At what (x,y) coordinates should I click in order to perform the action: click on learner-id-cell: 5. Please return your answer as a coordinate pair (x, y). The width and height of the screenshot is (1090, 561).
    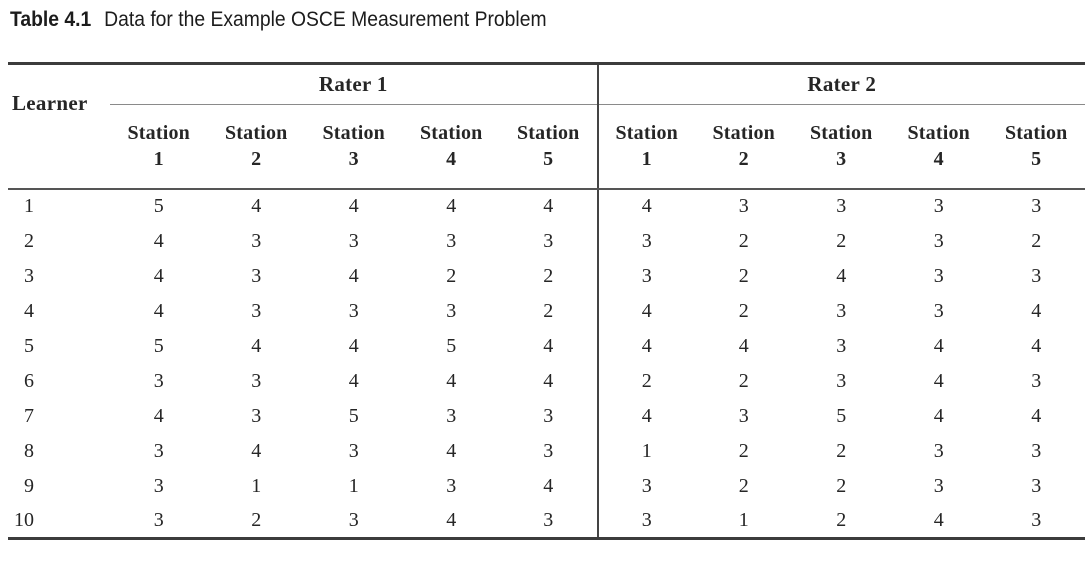
    Looking at the image, I should click on (59, 346).